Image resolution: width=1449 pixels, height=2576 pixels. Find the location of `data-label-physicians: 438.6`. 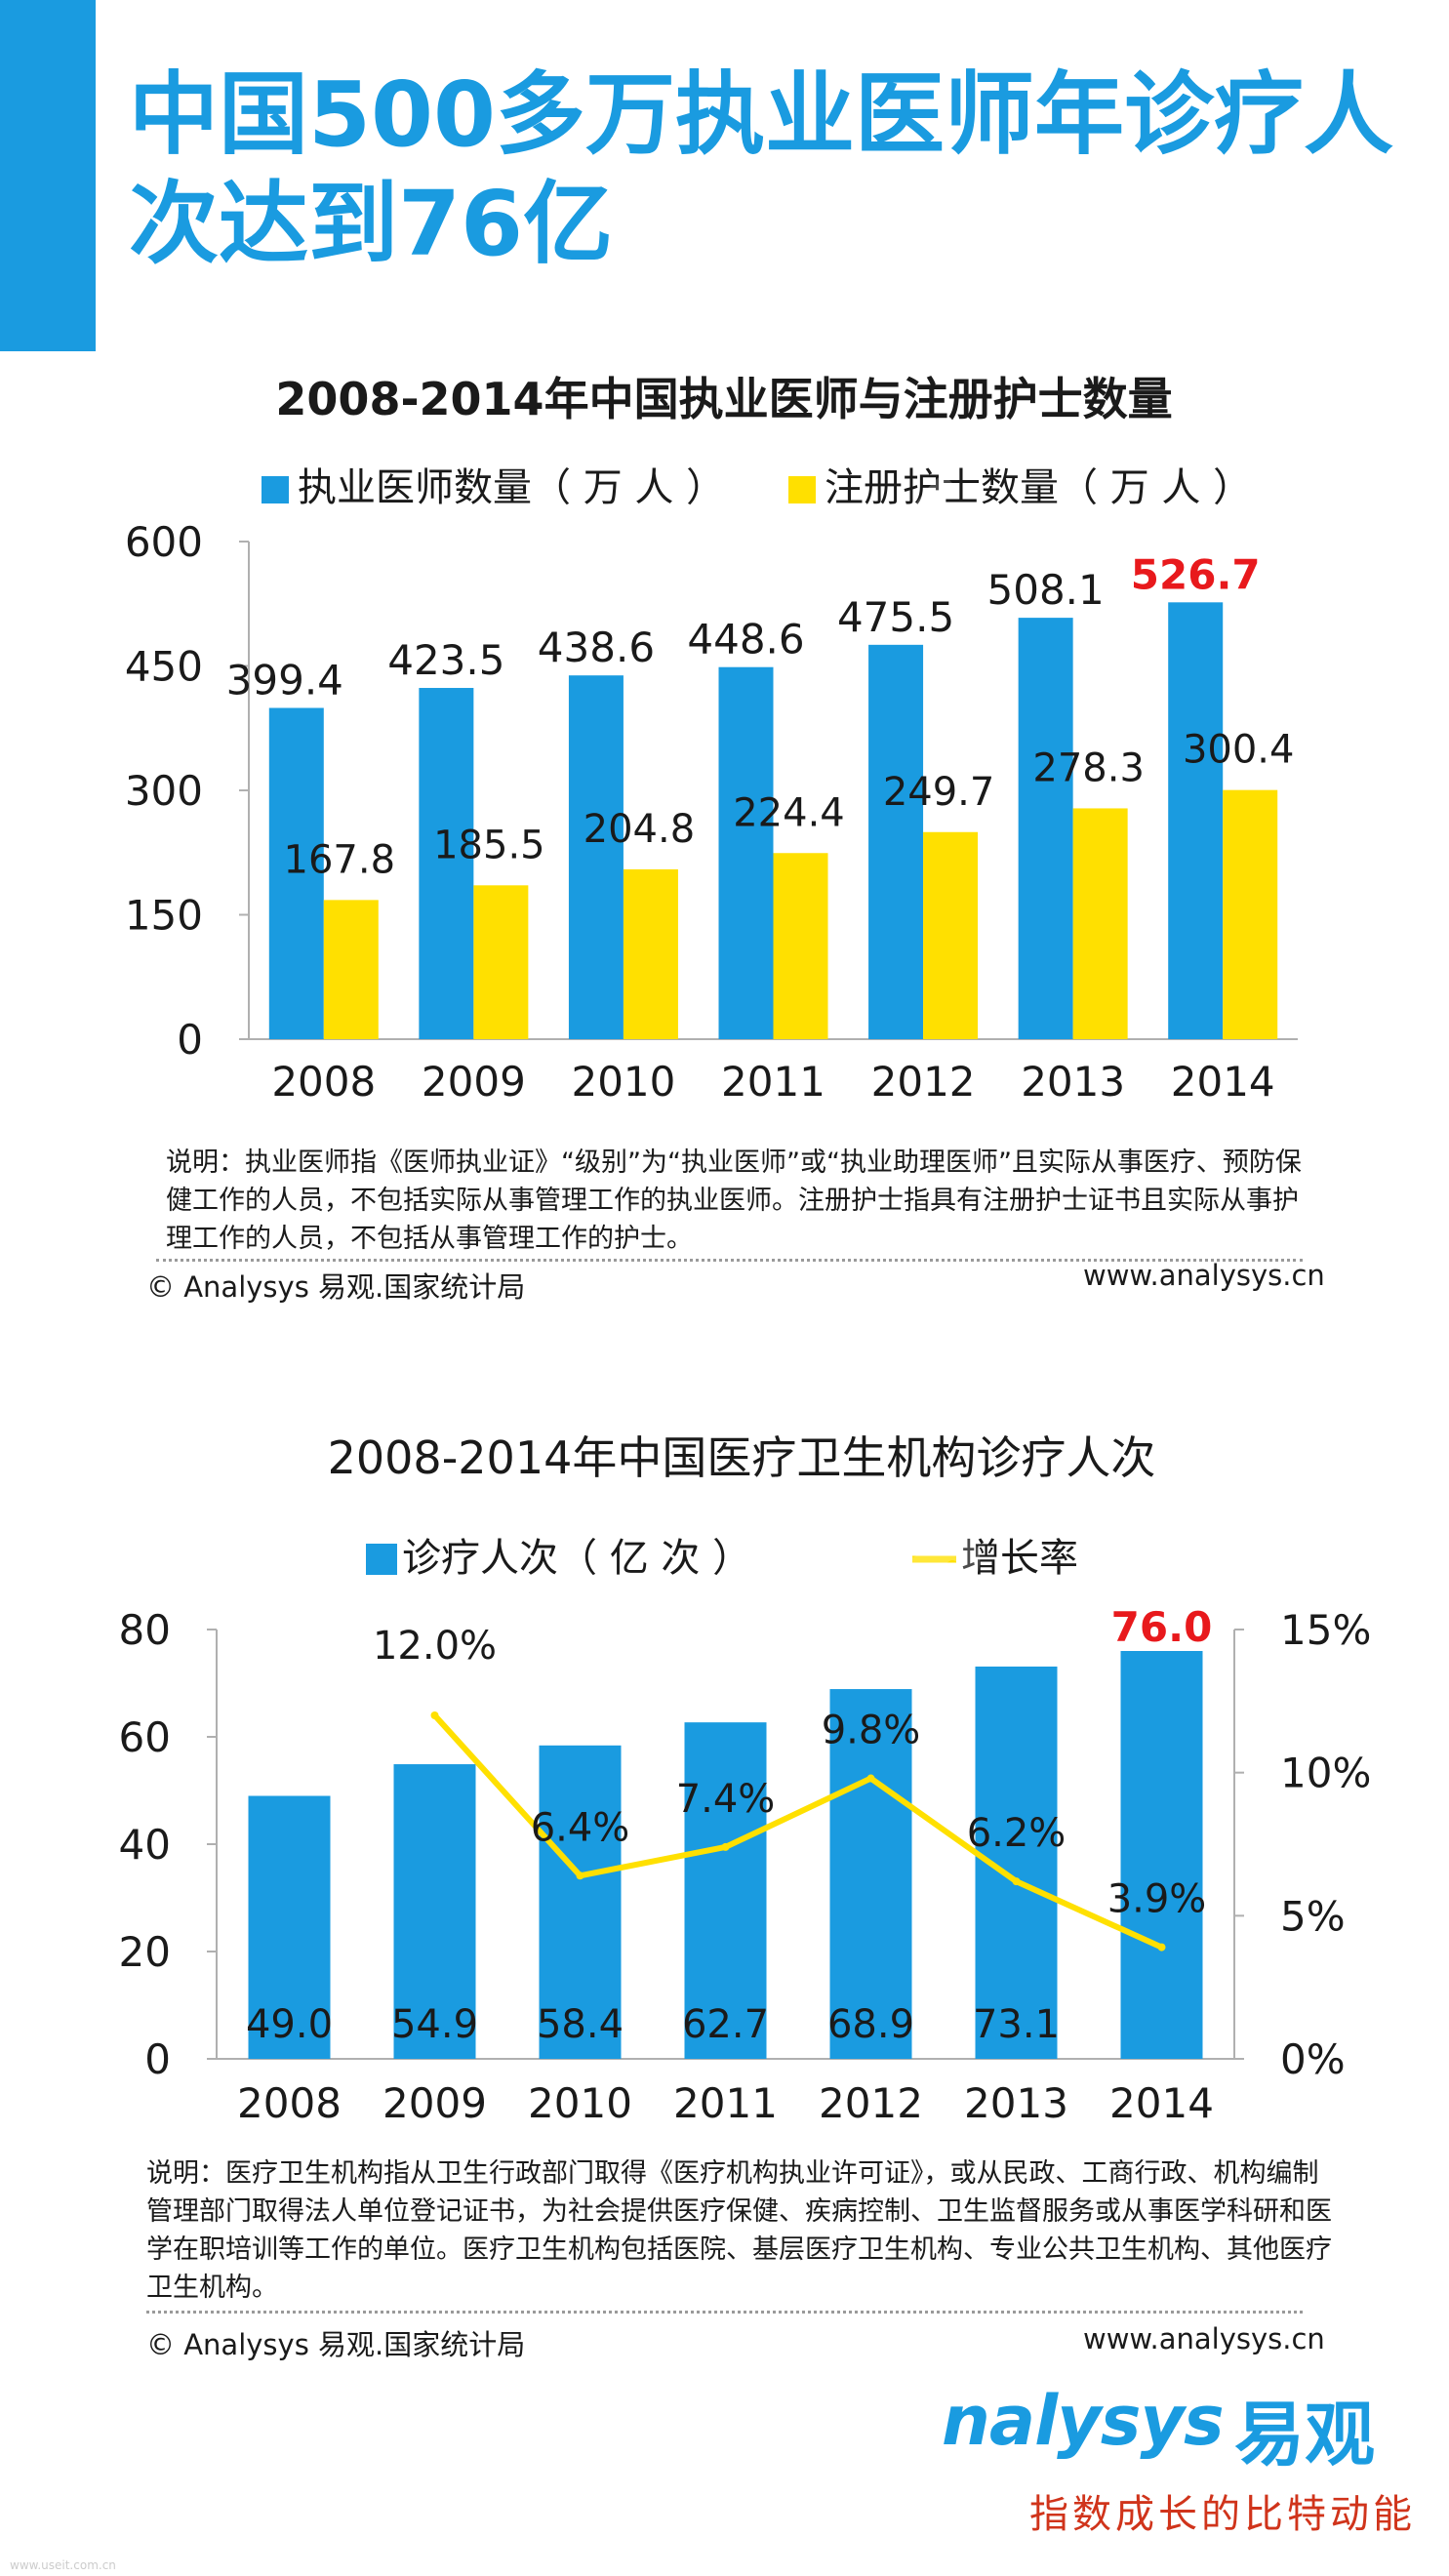

data-label-physicians: 438.6 is located at coordinates (596, 647).